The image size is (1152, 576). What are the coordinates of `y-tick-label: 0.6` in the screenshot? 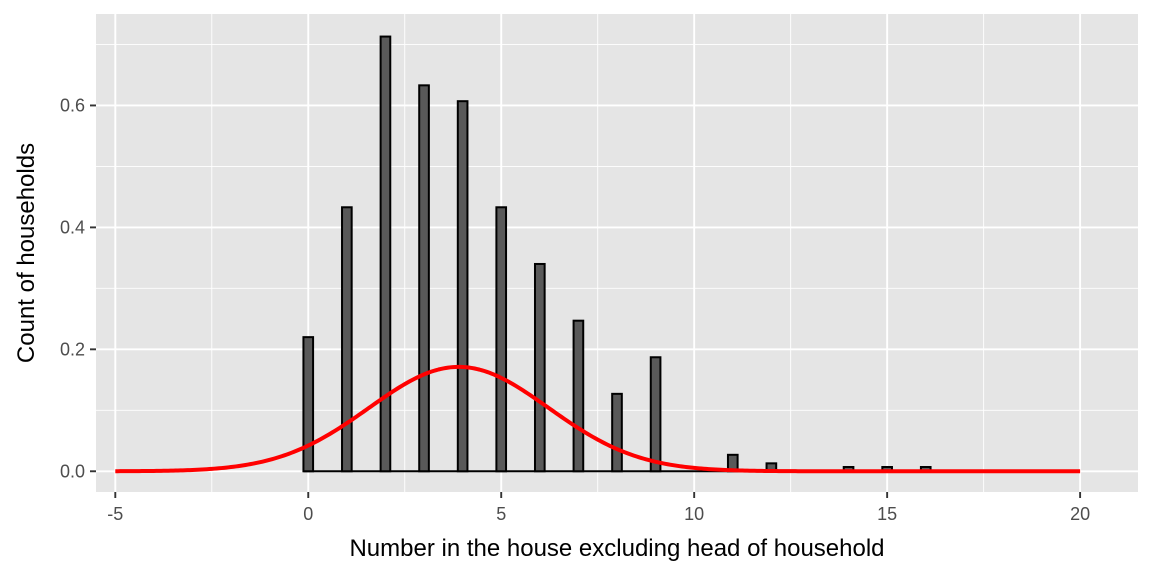 It's located at (72, 105).